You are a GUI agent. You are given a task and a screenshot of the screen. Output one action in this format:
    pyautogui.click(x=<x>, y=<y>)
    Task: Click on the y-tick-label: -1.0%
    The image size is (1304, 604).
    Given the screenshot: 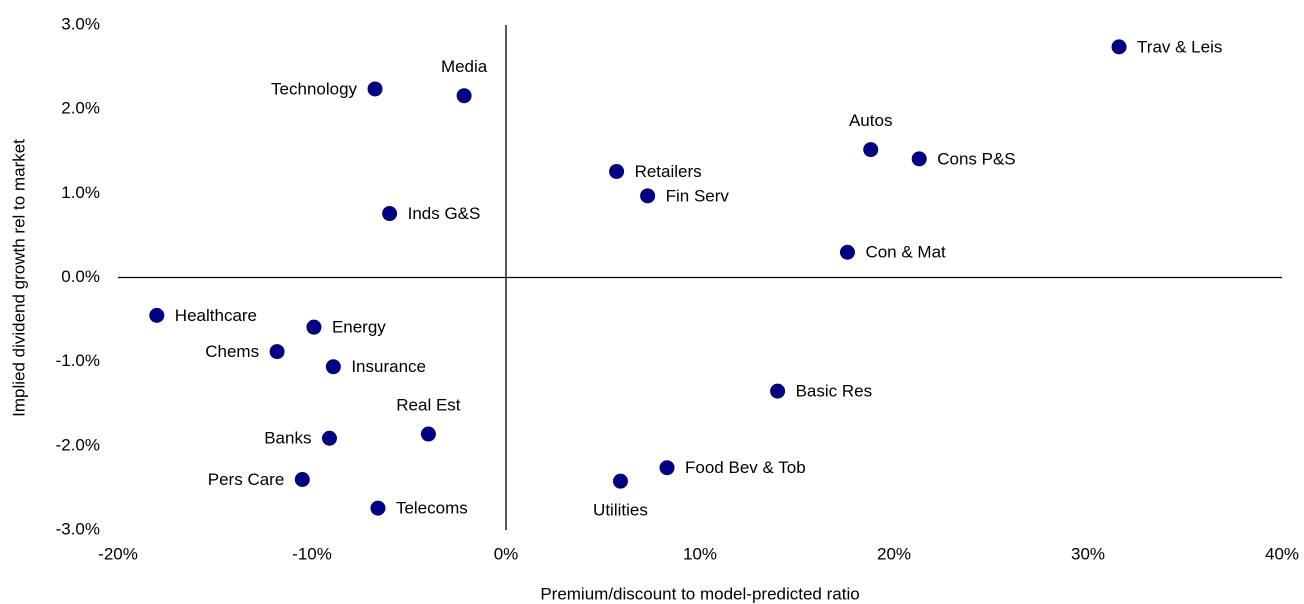 What is the action you would take?
    pyautogui.click(x=78, y=360)
    